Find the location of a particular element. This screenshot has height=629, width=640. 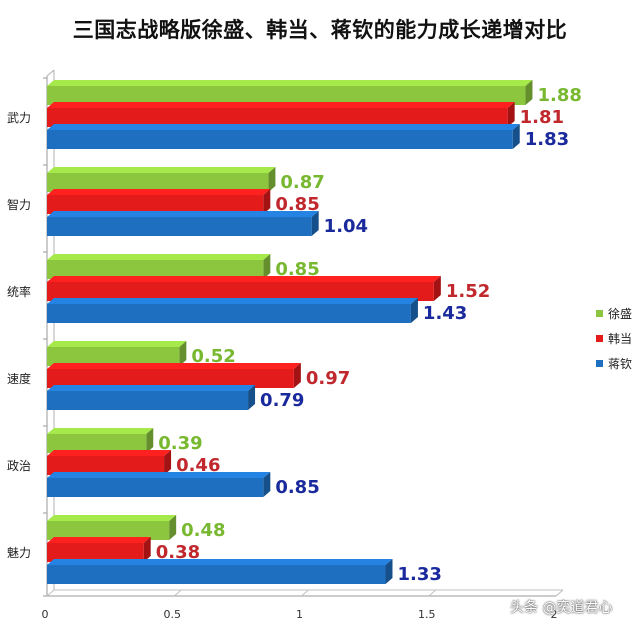

data-label: 0.87 is located at coordinates (302, 182).